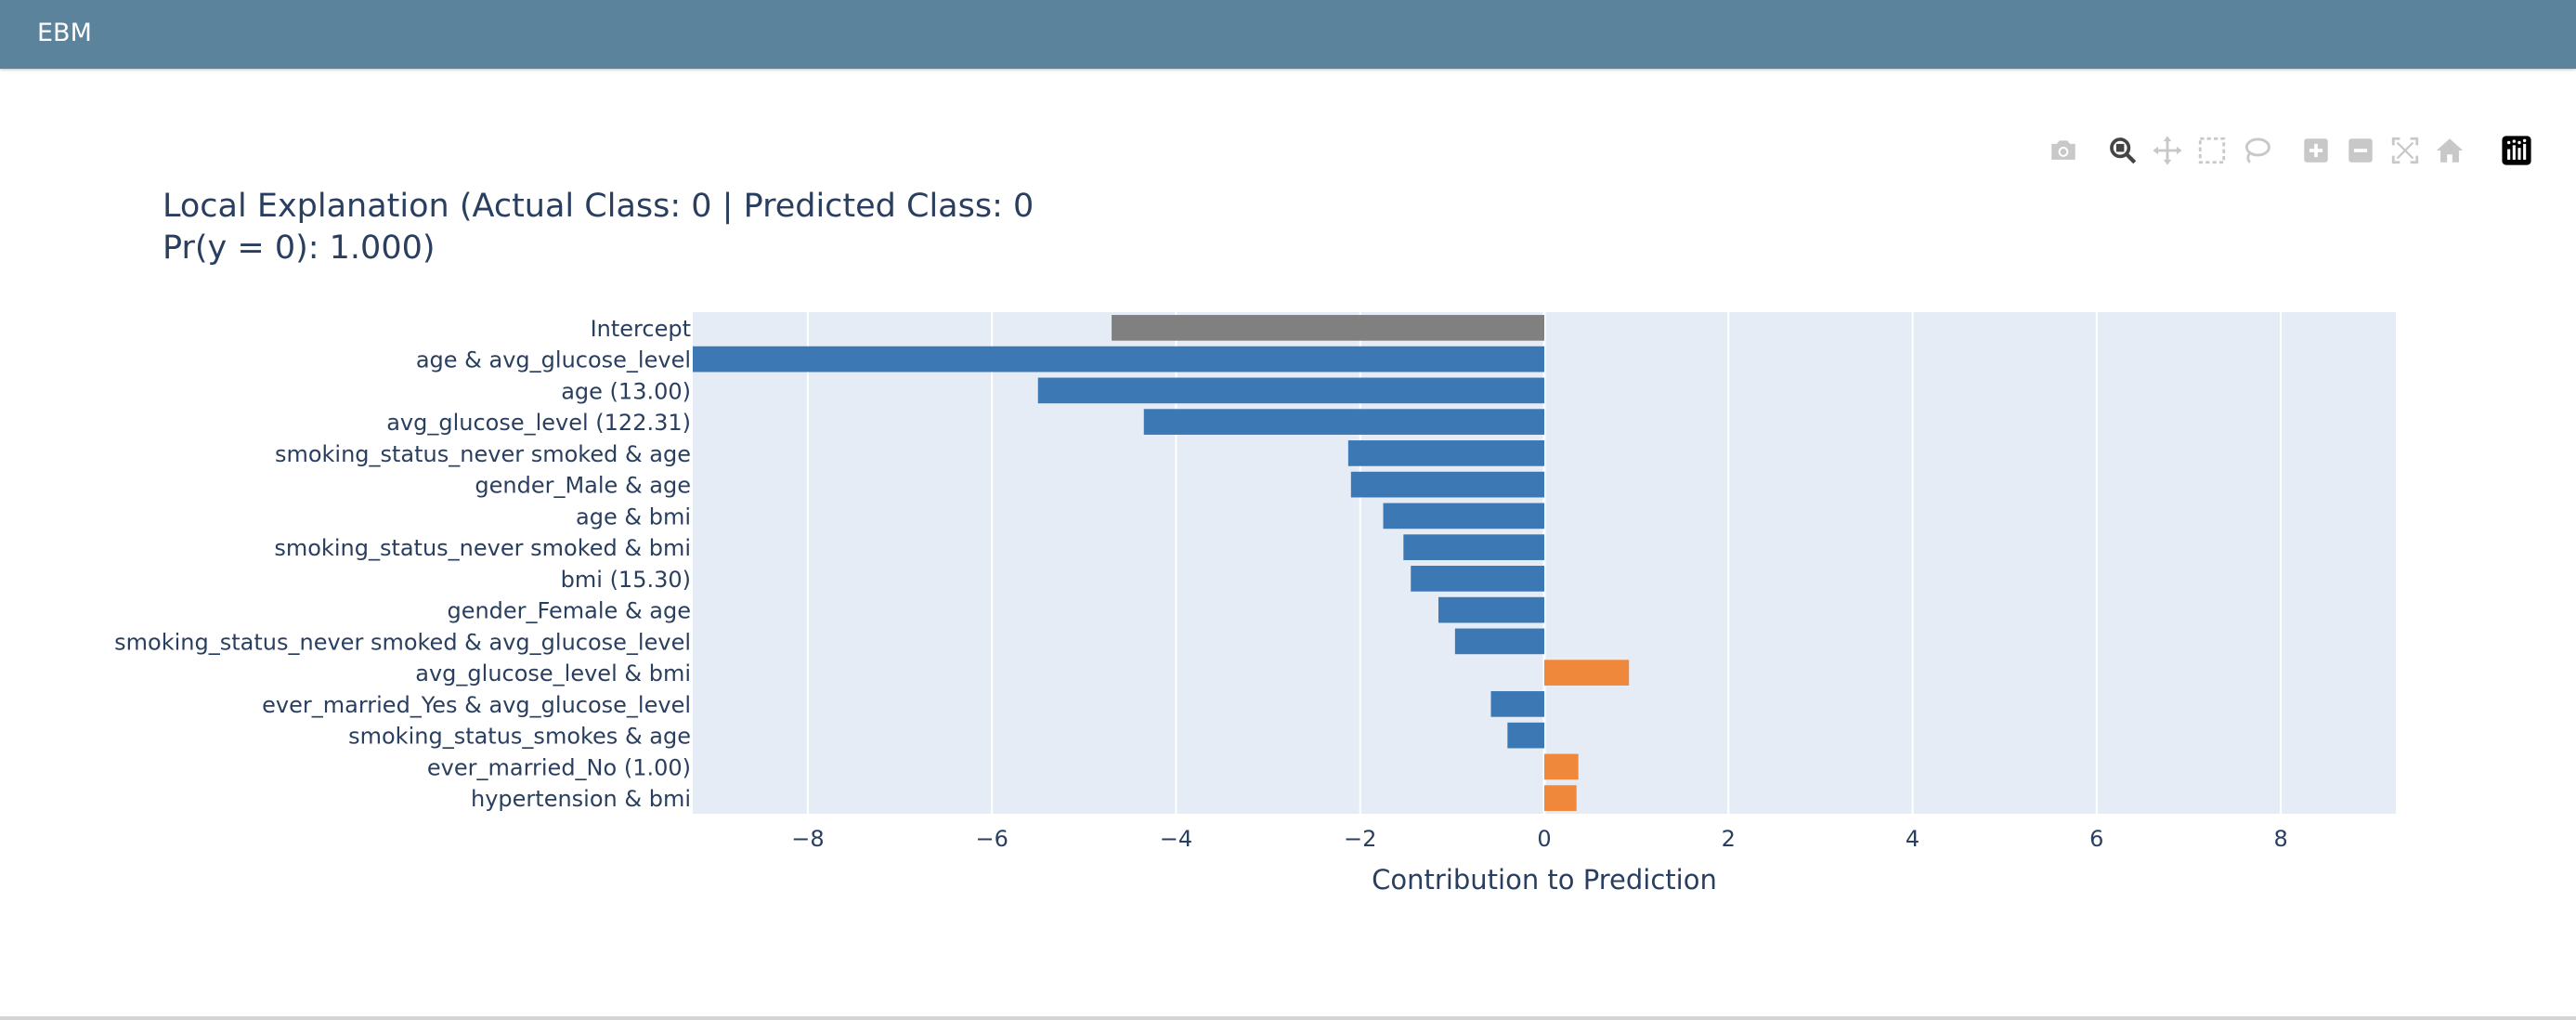  Describe the element at coordinates (1360, 839) in the screenshot. I see `x-tick-label: −2` at that location.